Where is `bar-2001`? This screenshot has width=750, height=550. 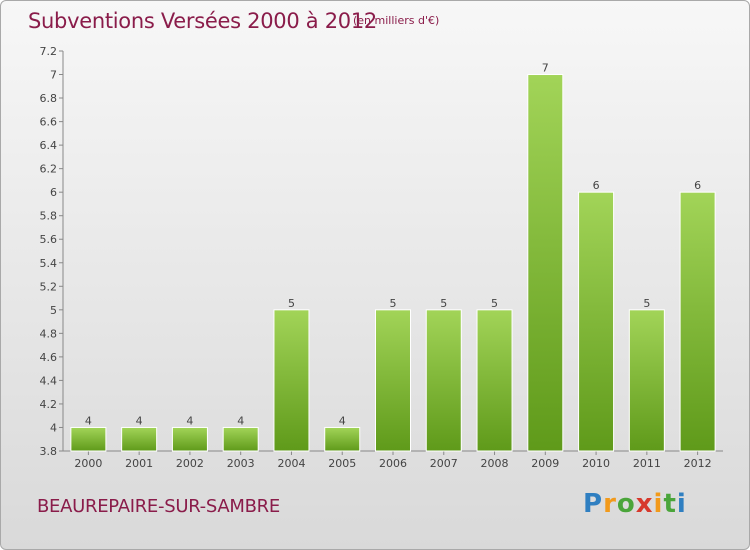
bar-2001 is located at coordinates (139, 439).